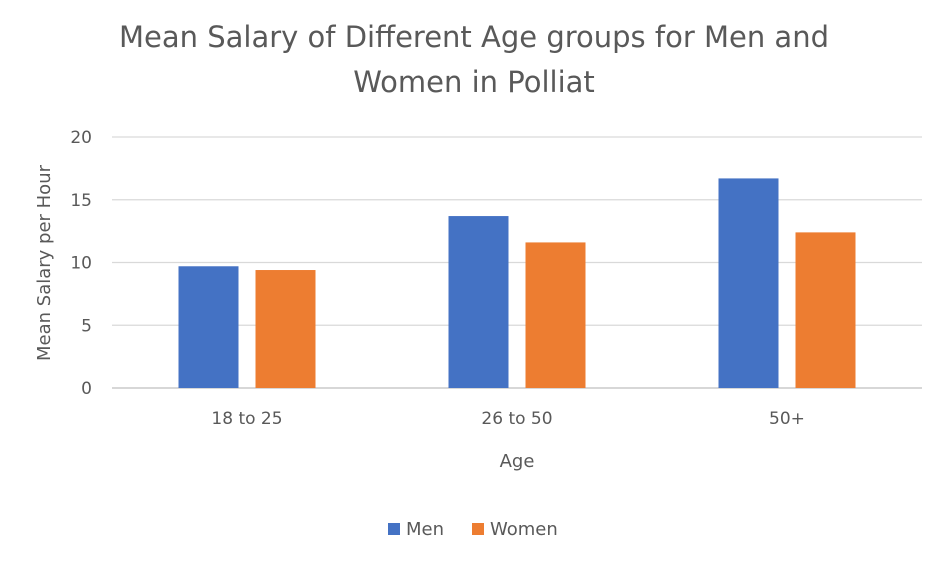 The image size is (948, 564). What do you see at coordinates (81, 201) in the screenshot?
I see `y-tick-label: 15` at bounding box center [81, 201].